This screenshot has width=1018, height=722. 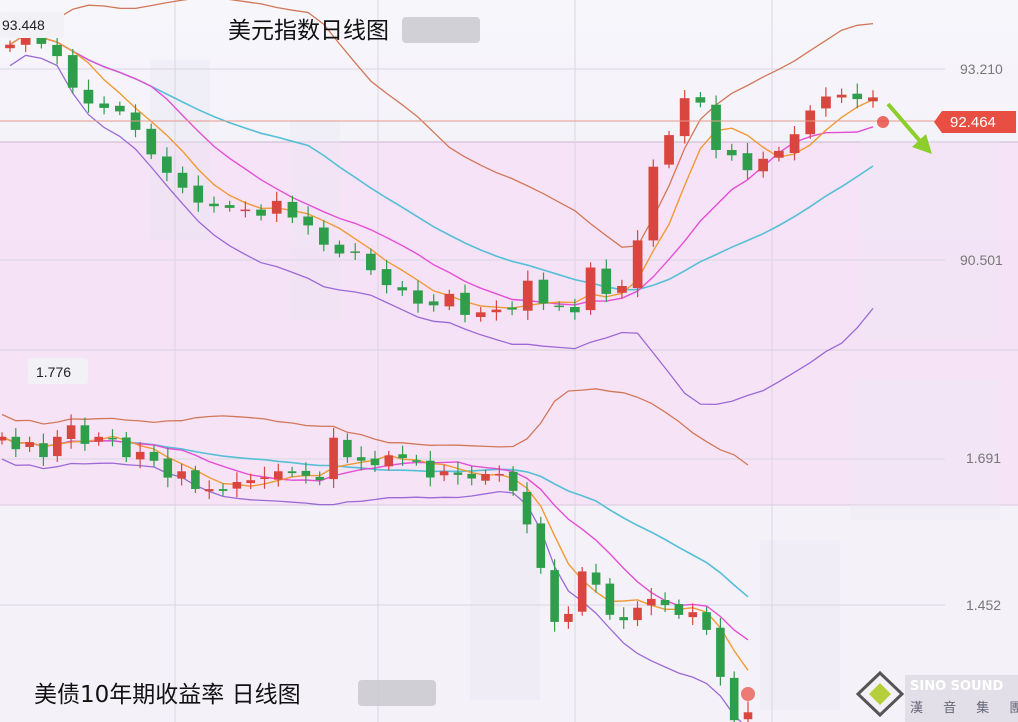 I want to click on bottom-tick-upper: 1.691, so click(x=983, y=458).